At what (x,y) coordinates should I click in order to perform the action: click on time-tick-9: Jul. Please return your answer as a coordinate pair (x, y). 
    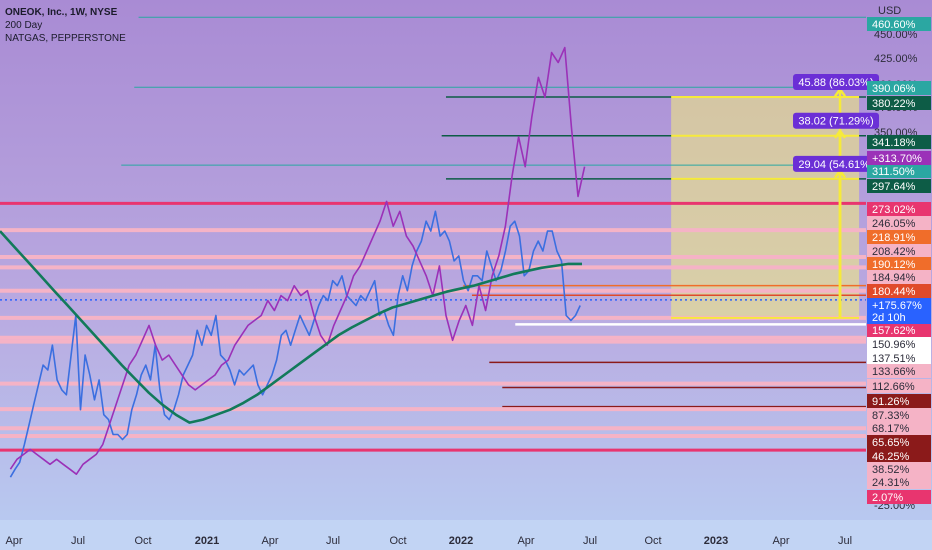
    Looking at the image, I should click on (590, 541).